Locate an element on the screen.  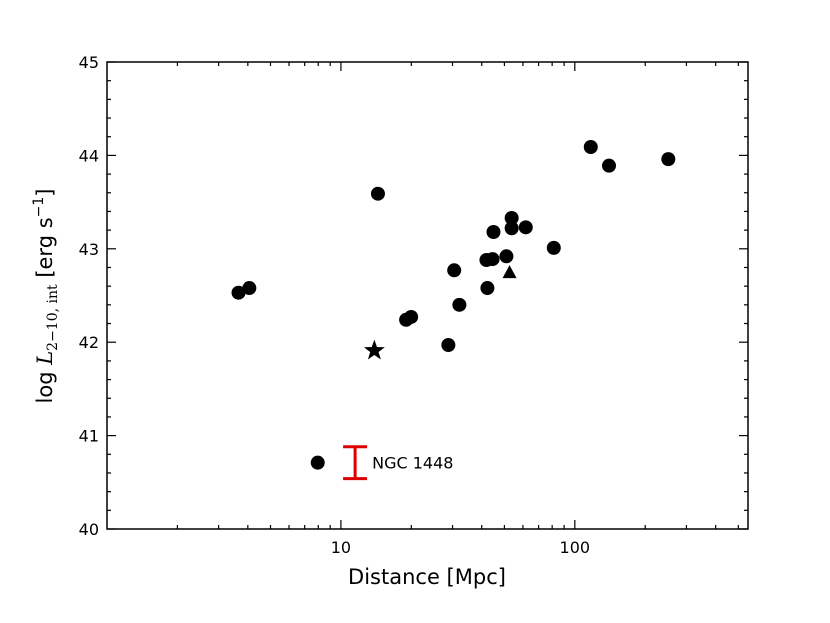
annotation: NGC 1448 is located at coordinates (412, 463).